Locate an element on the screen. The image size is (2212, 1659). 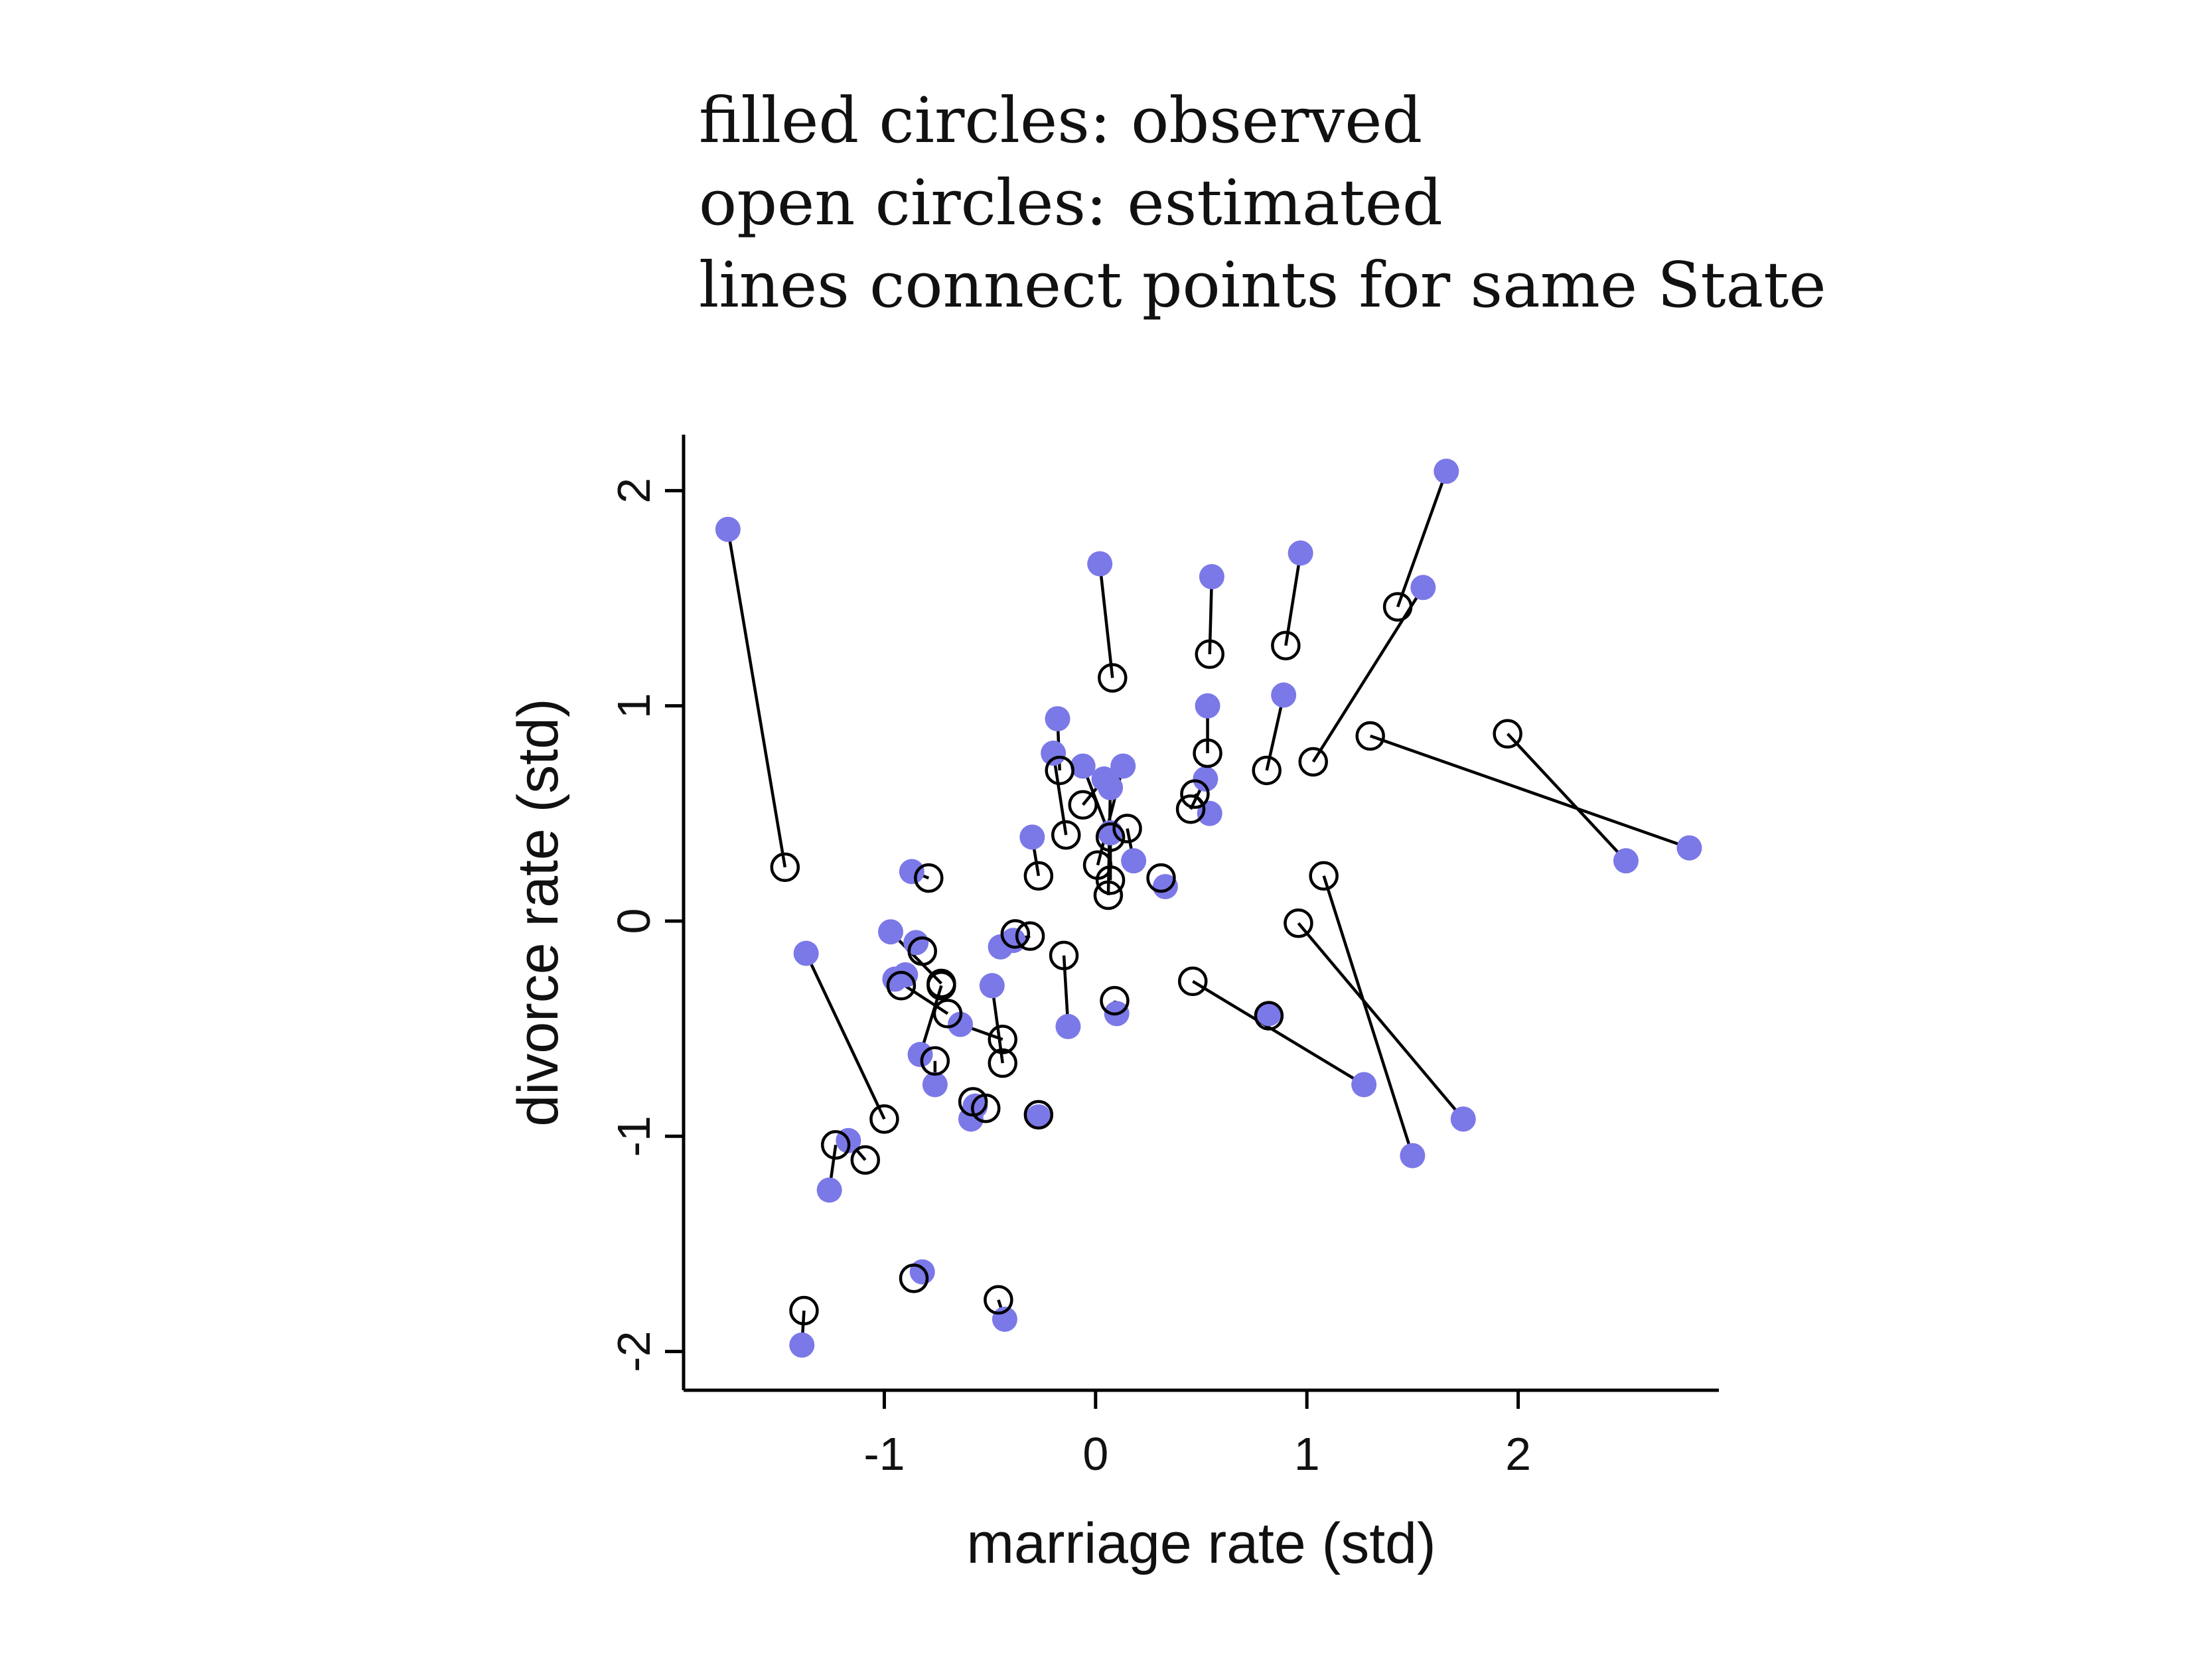
annotation-estimated: open circles: estimated is located at coordinates (1071, 203).